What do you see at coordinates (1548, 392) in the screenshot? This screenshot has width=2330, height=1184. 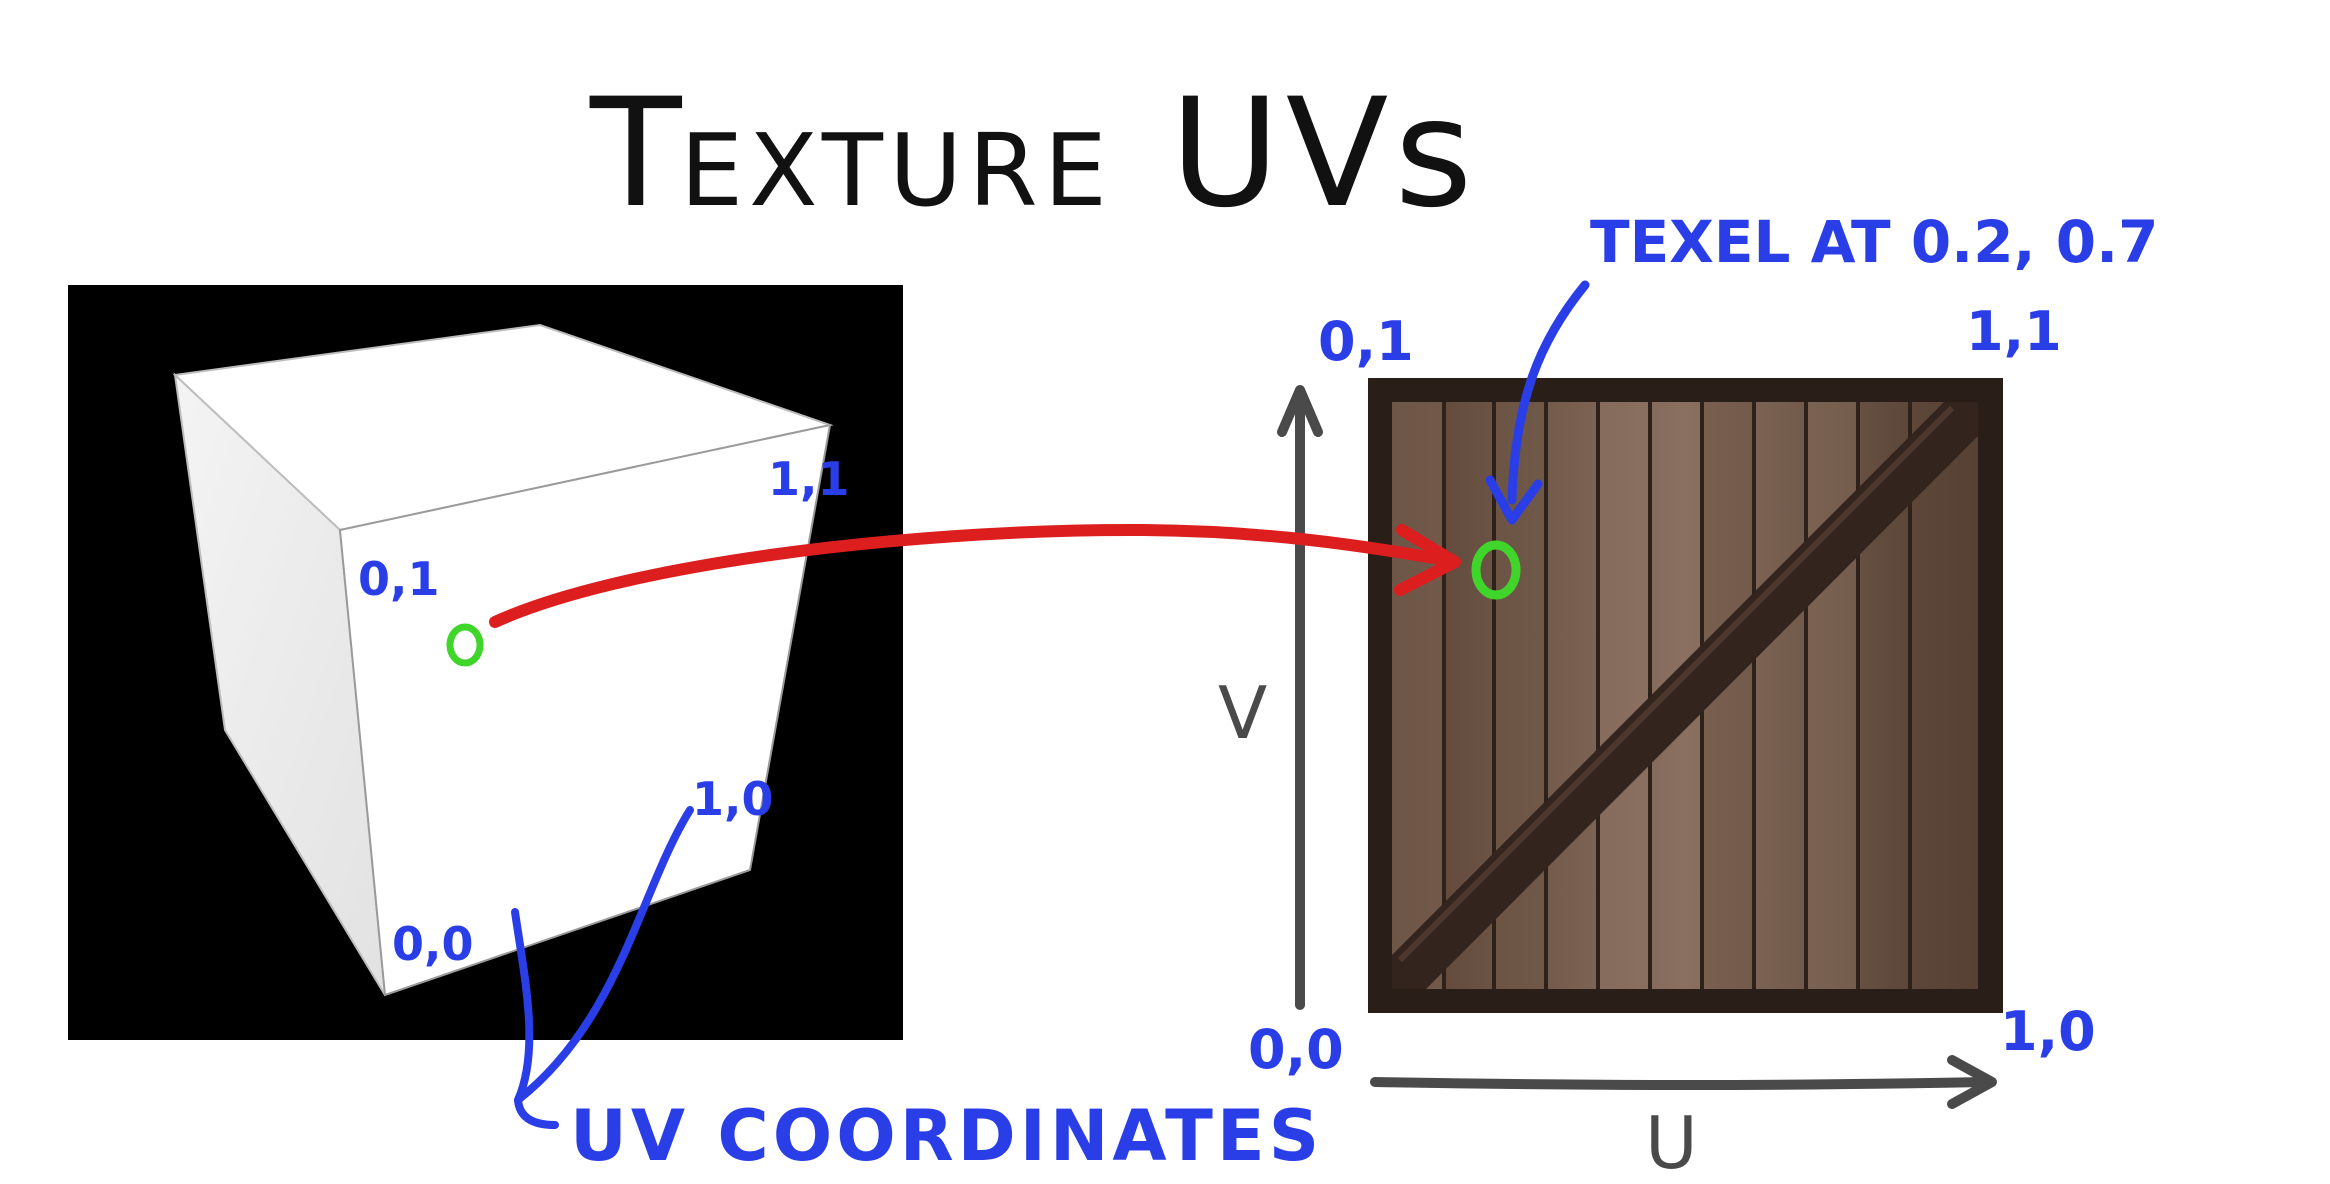 I see `texel-annotation-pointer` at bounding box center [1548, 392].